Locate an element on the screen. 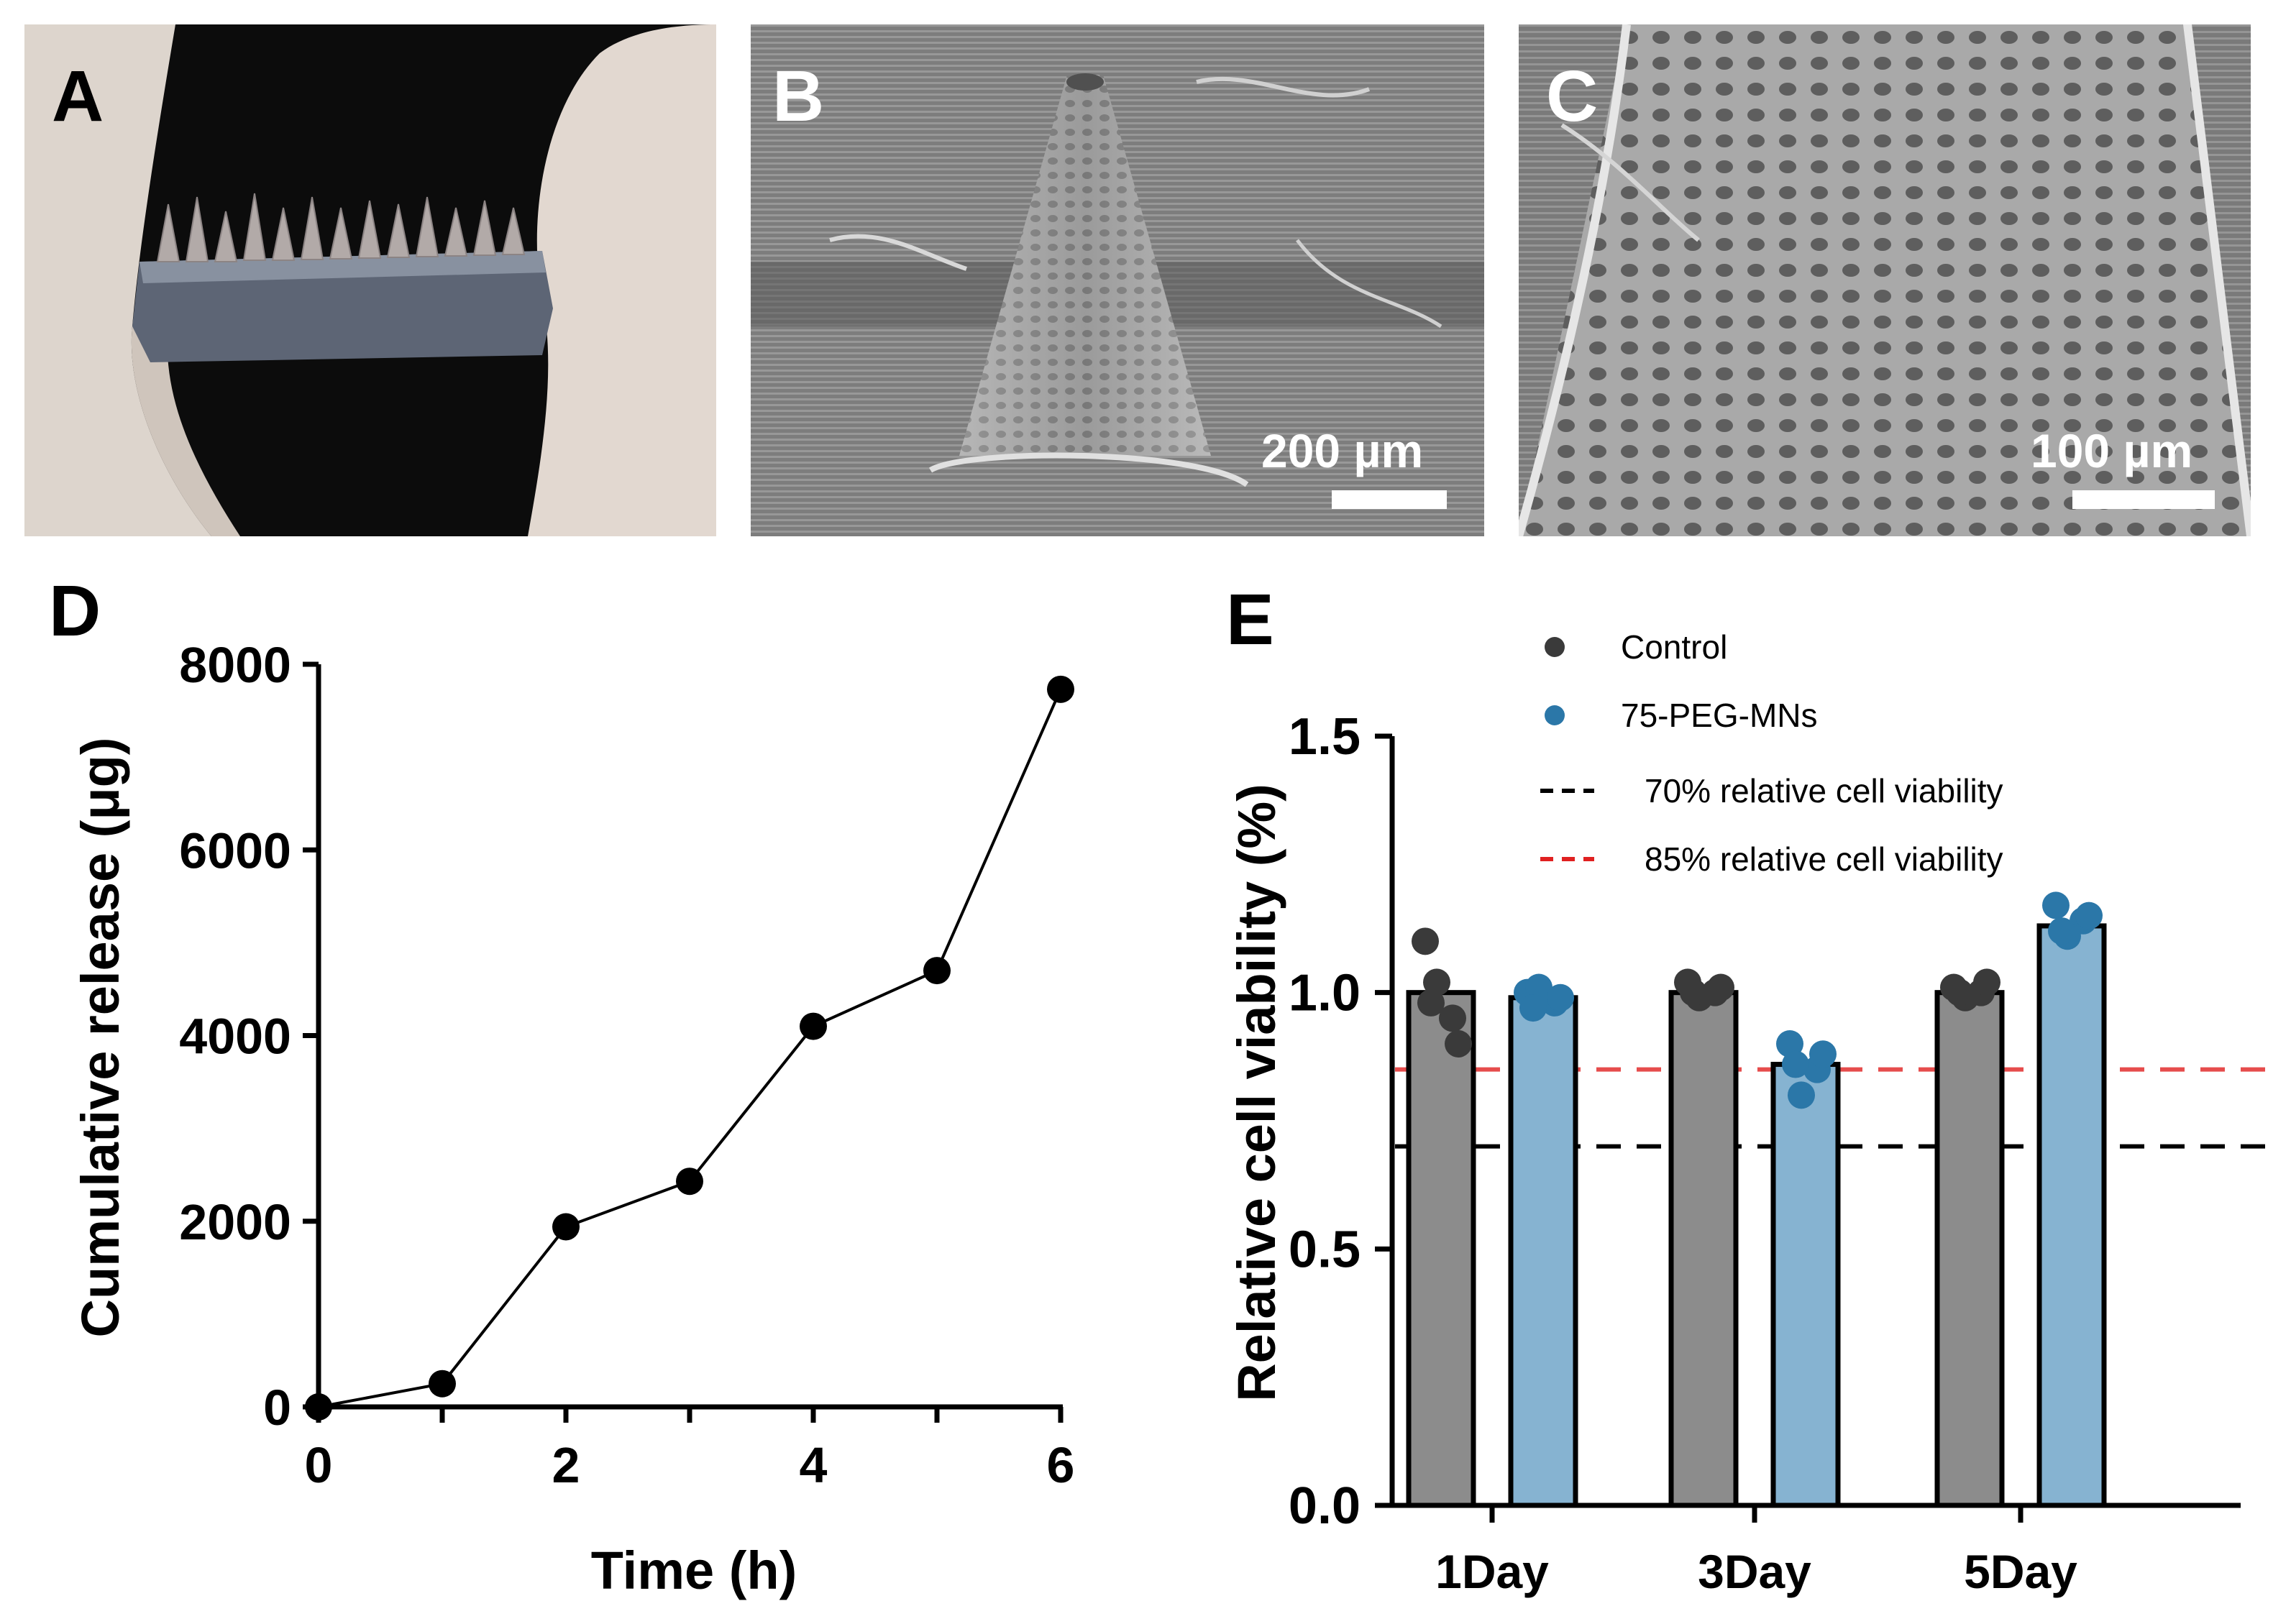  panel-label-b: B is located at coordinates (798, 96).